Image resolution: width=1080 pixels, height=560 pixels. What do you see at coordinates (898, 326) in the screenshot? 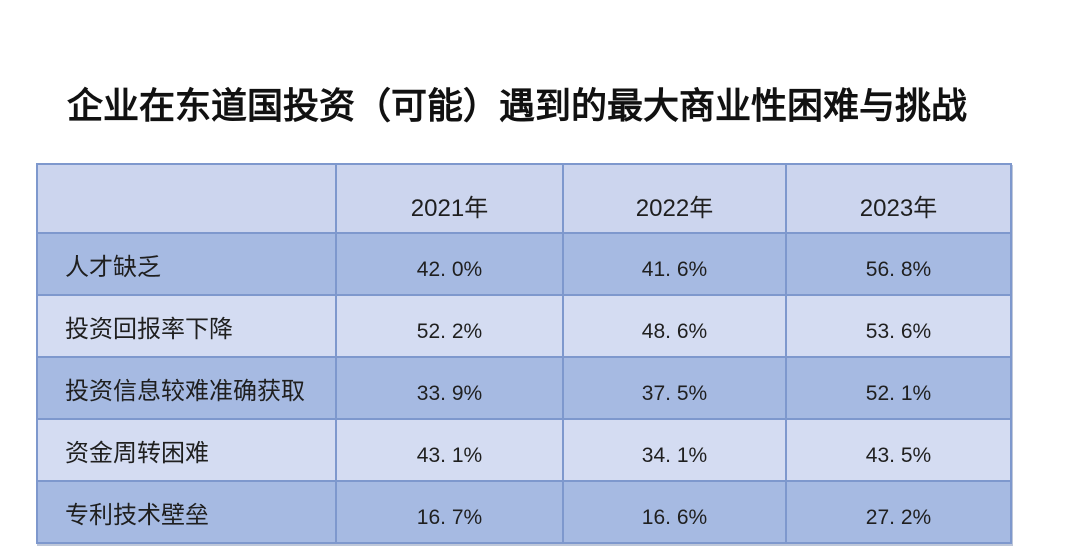
I see `cell-value: 53. 6%` at bounding box center [898, 326].